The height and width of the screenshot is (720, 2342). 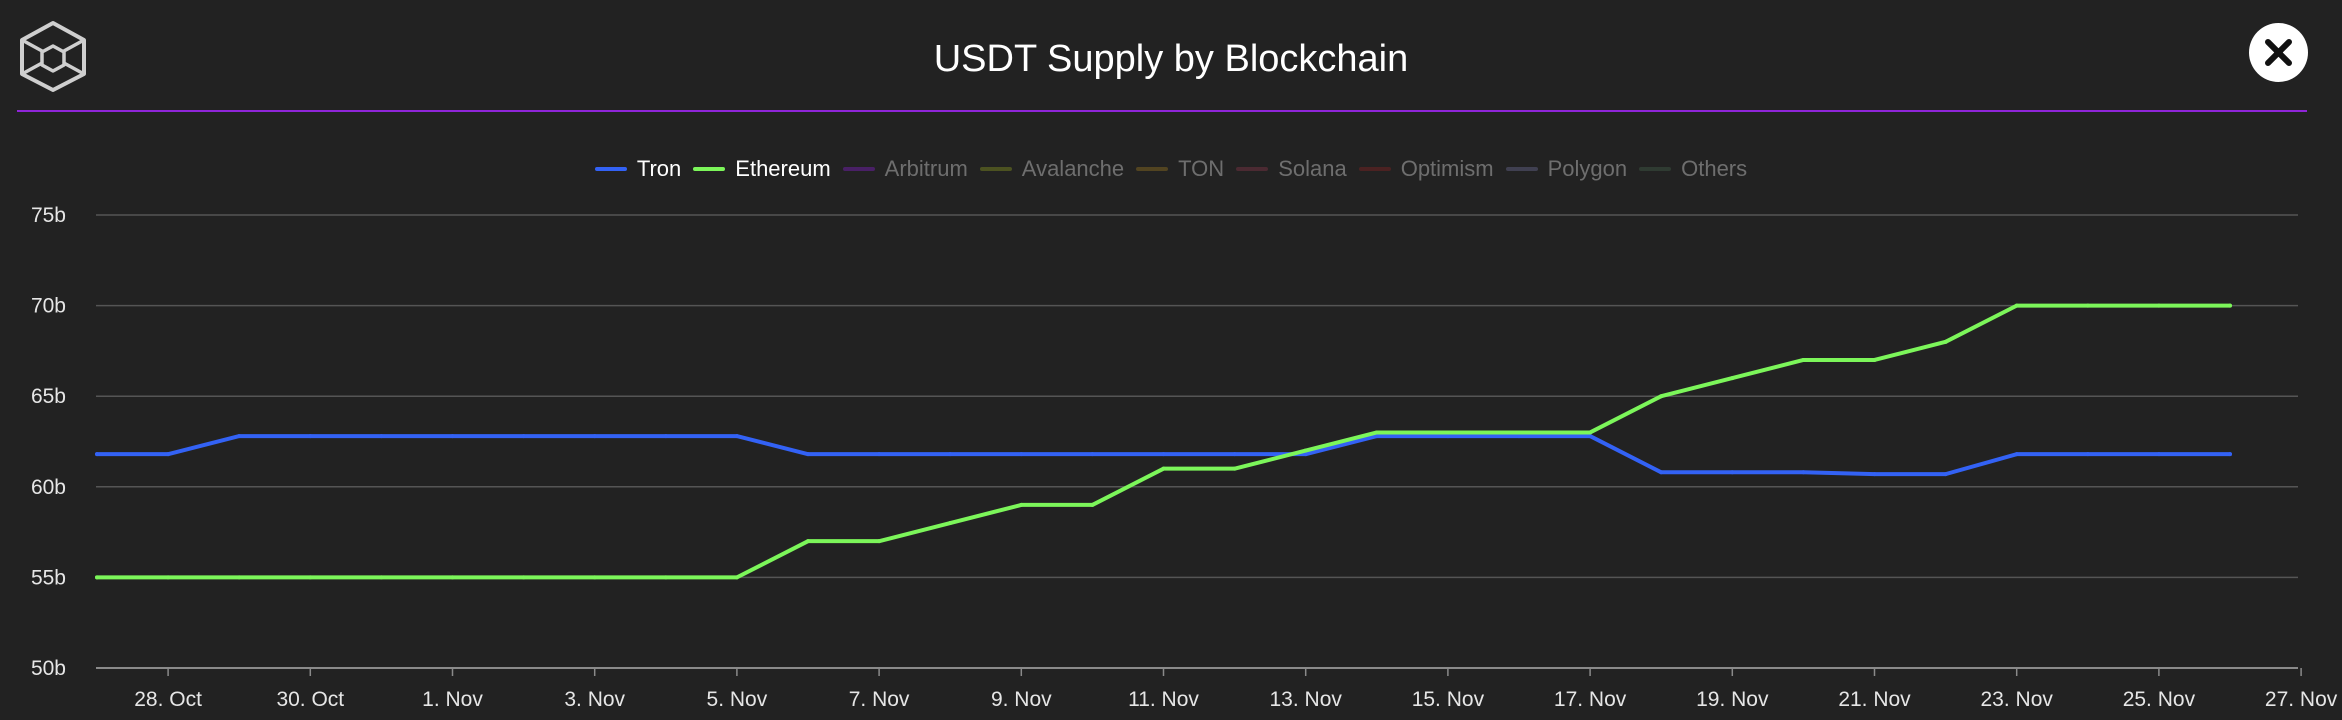 I want to click on x-tick-label: 11. Nov, so click(x=1163, y=699).